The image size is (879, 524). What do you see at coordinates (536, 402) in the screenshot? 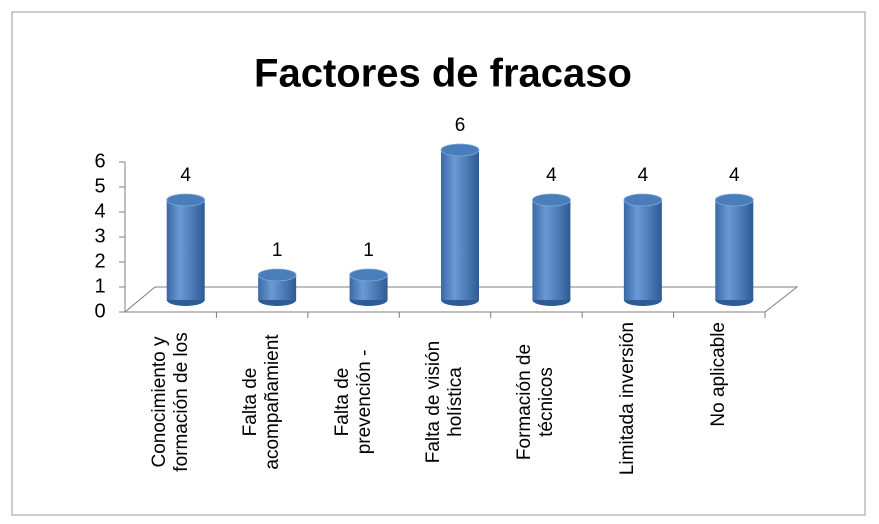
I see `x-tick-label: Formación de técnicos` at bounding box center [536, 402].